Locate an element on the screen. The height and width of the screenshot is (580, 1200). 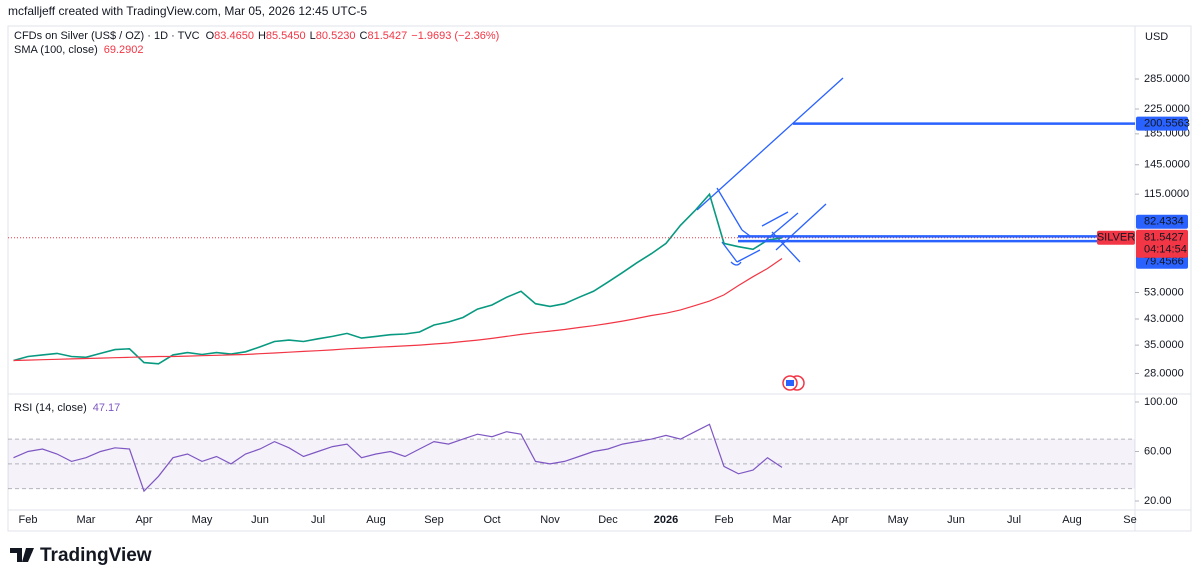
arrow is located at coordinates (736, 263).